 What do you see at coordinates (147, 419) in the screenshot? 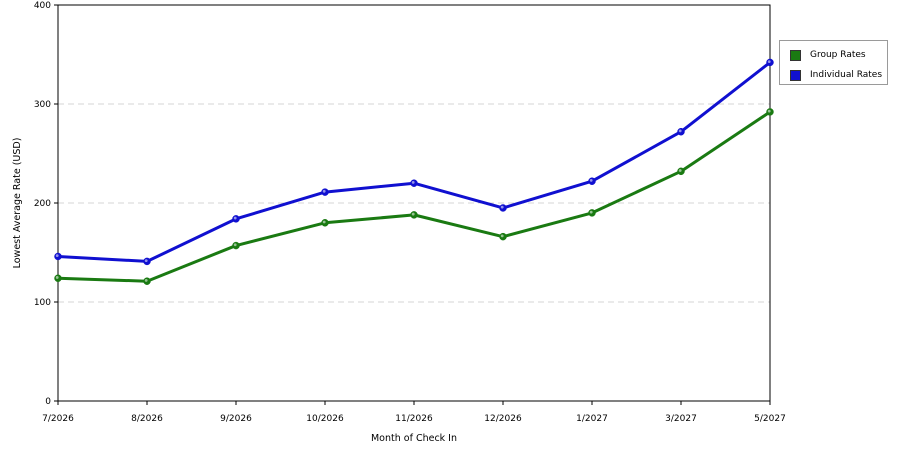
I see `x-tick-label: 8/2026` at bounding box center [147, 419].